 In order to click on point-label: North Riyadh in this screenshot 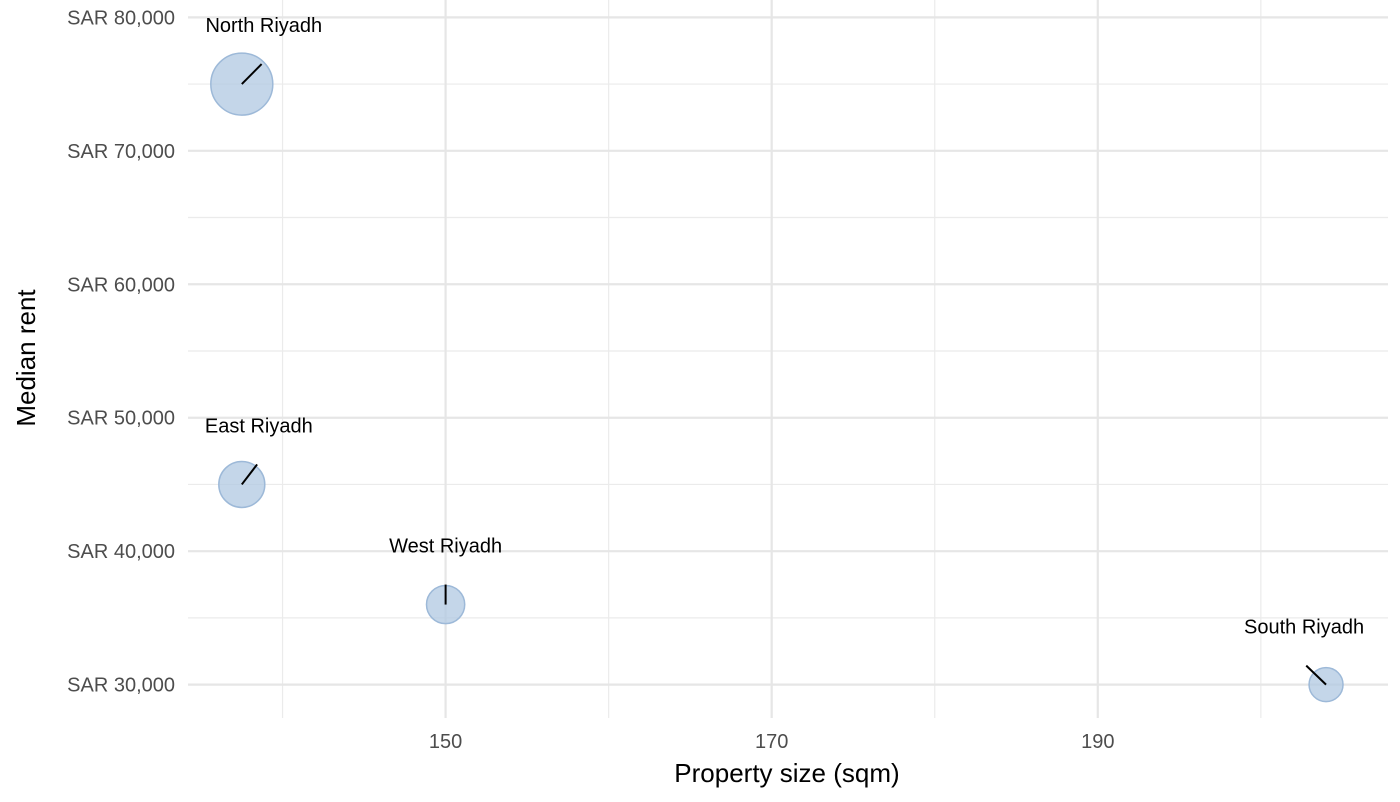, I will do `click(263, 26)`.